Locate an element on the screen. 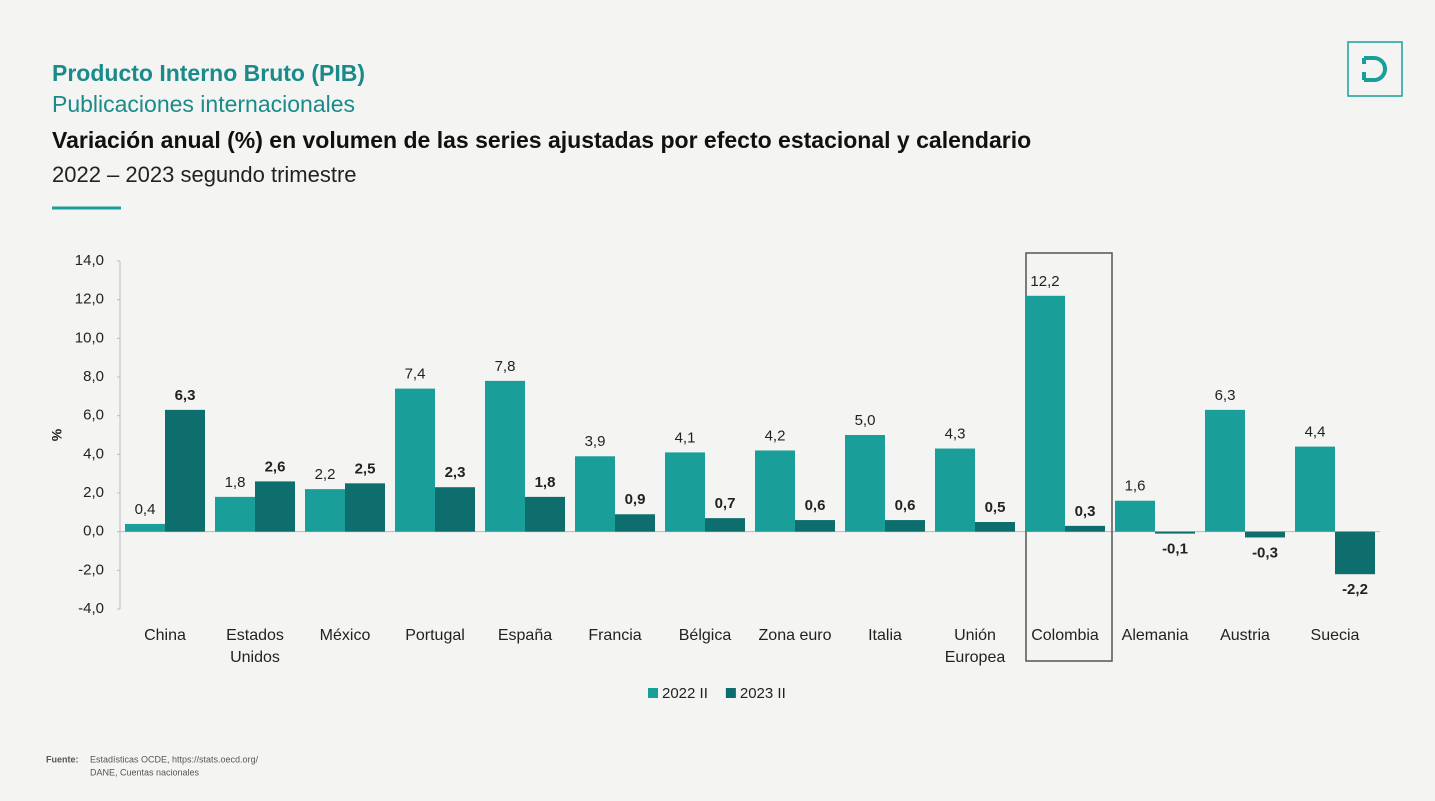 The image size is (1435, 801). value-label: 0,5 is located at coordinates (995, 507).